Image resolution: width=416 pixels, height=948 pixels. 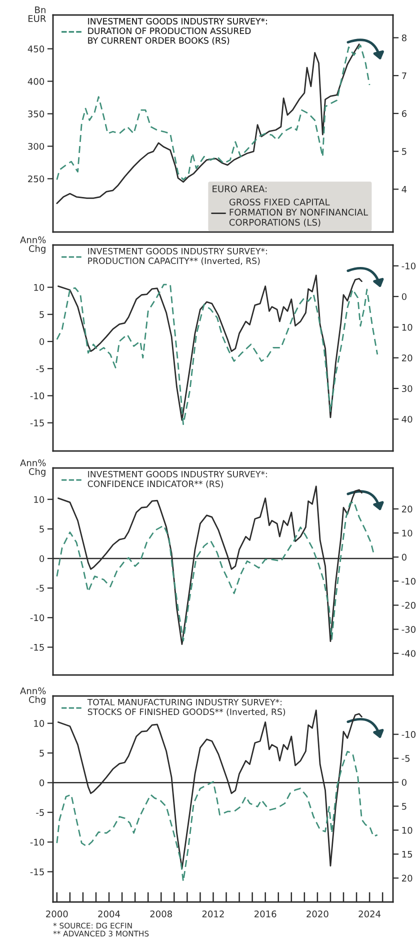 I want to click on y2-tick-label: -5, so click(x=406, y=758).